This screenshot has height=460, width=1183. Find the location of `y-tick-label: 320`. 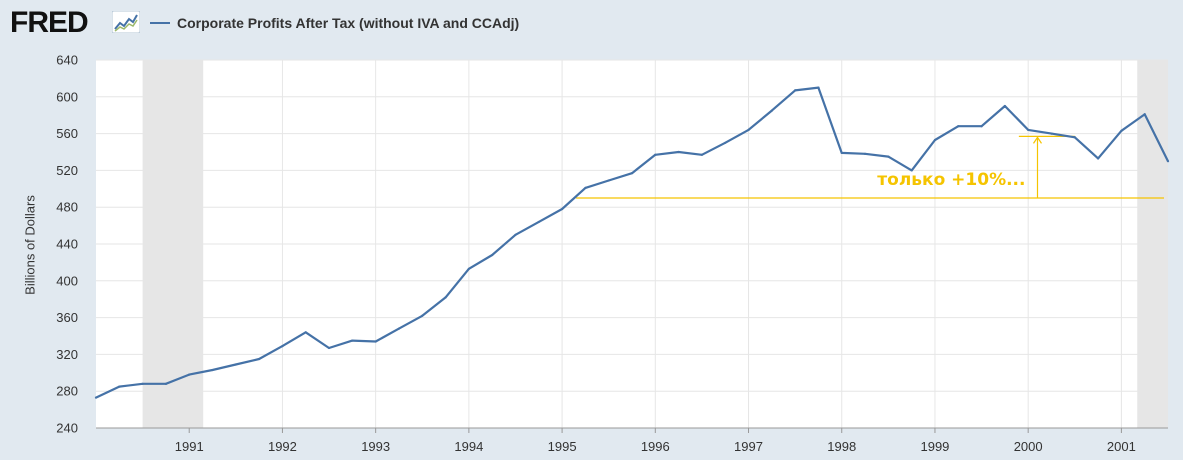

y-tick-label: 320 is located at coordinates (67, 354).